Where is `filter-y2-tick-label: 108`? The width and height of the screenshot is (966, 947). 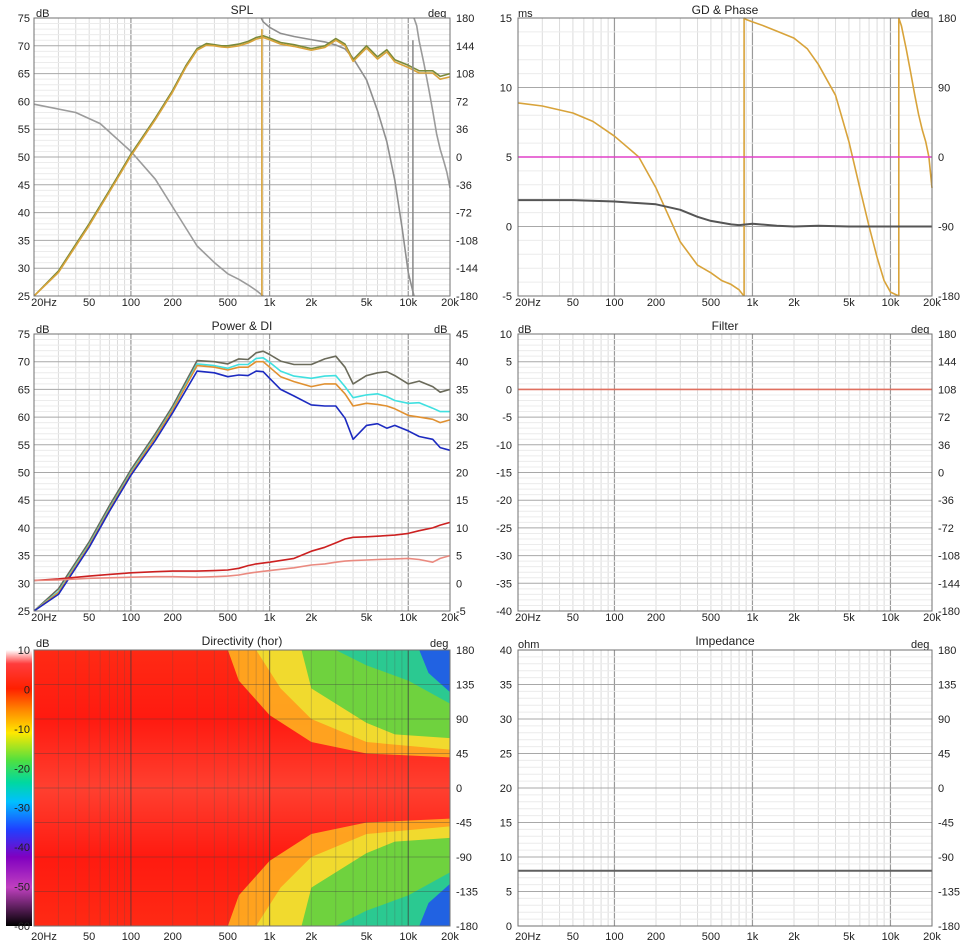
filter-y2-tick-label: 108 is located at coordinates (947, 390).